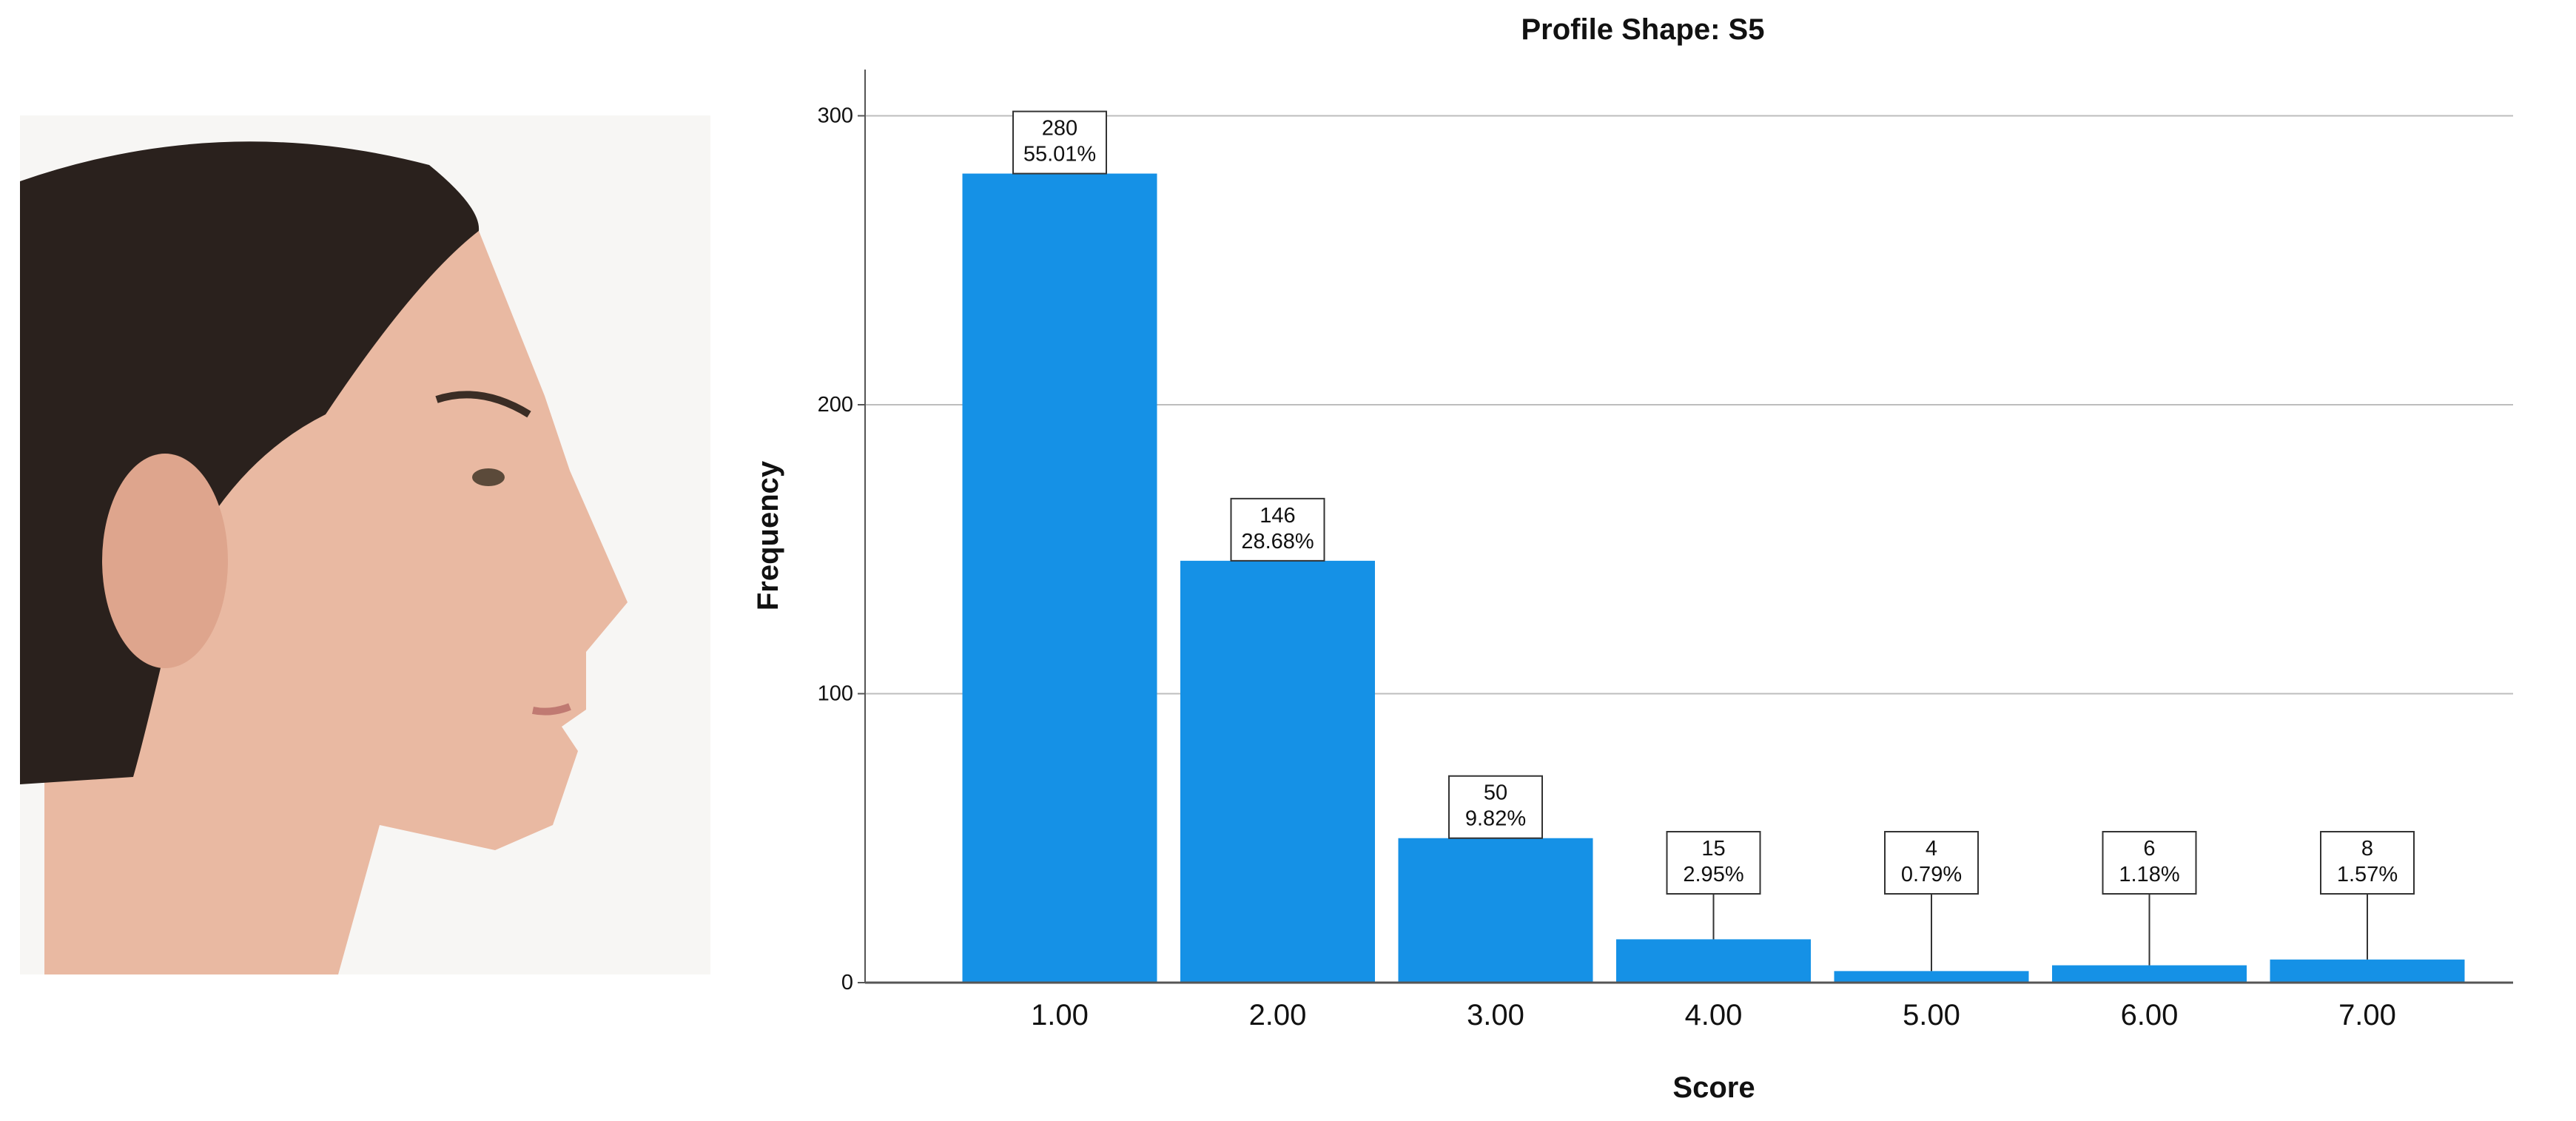 This screenshot has width=2576, height=1121. What do you see at coordinates (847, 982) in the screenshot?
I see `y-tick-label: 0` at bounding box center [847, 982].